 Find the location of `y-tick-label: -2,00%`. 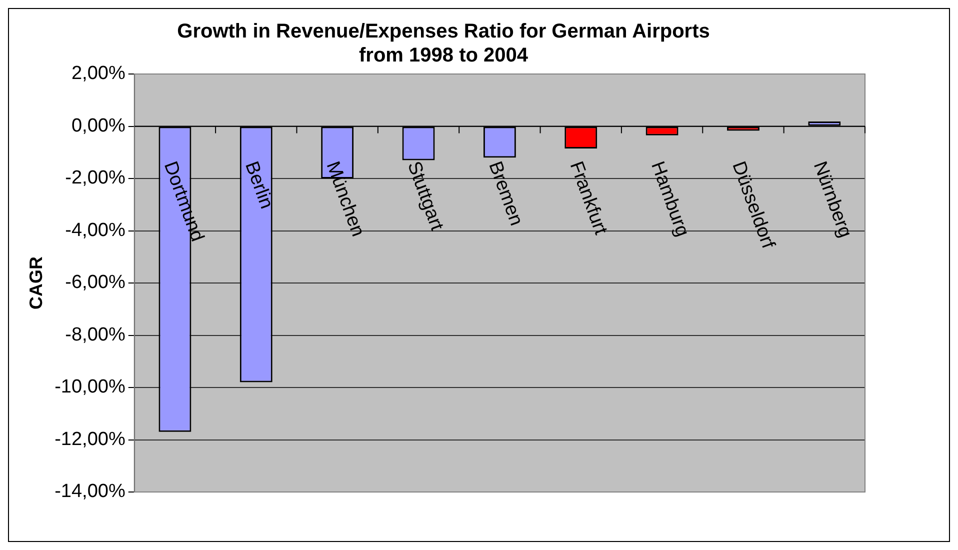

y-tick-label: -2,00% is located at coordinates (95, 178).